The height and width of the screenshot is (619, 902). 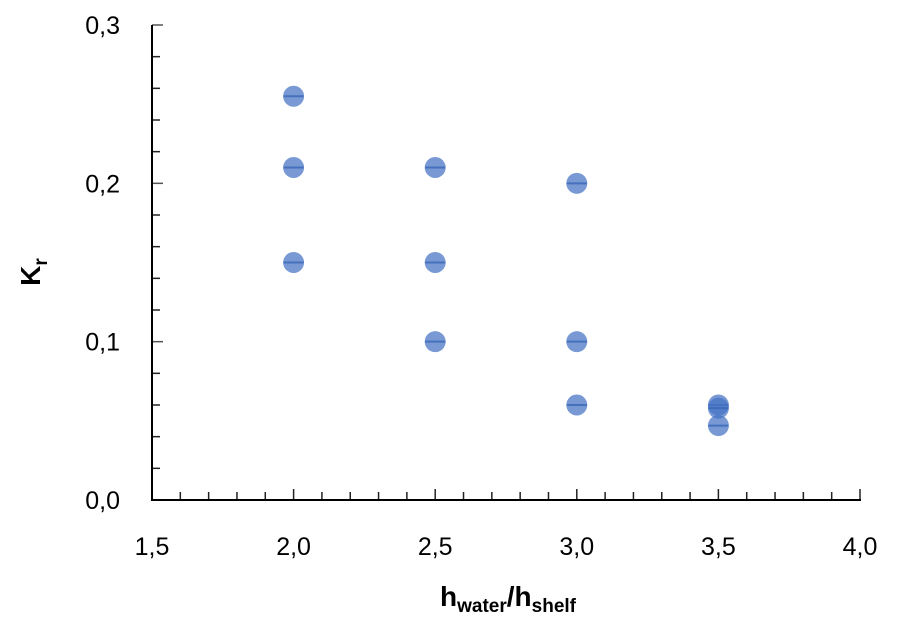 I want to click on x-tick-label: 4,0, so click(x=860, y=547).